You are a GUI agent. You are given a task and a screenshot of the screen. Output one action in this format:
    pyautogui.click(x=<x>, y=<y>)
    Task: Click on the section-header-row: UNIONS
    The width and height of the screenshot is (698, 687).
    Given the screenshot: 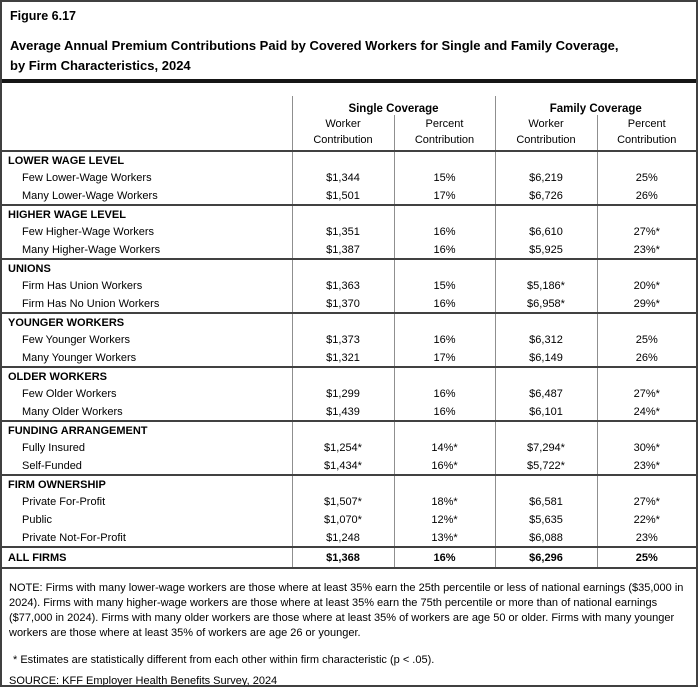 What is the action you would take?
    pyautogui.click(x=349, y=267)
    